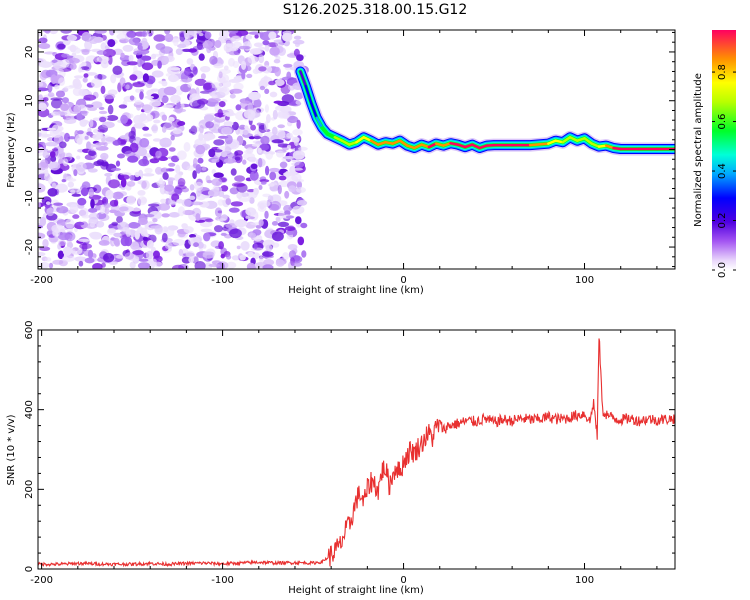 The image size is (750, 600). What do you see at coordinates (403, 580) in the screenshot?
I see `x-tick-label: 0` at bounding box center [403, 580].